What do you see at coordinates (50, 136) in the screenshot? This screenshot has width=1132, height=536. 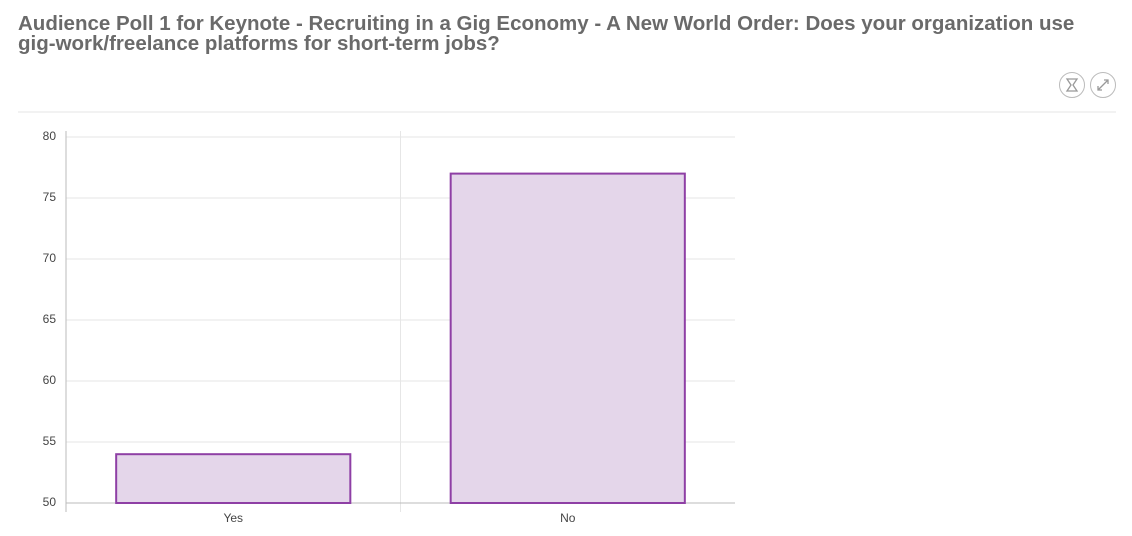 I see `y-tick-label: 80` at bounding box center [50, 136].